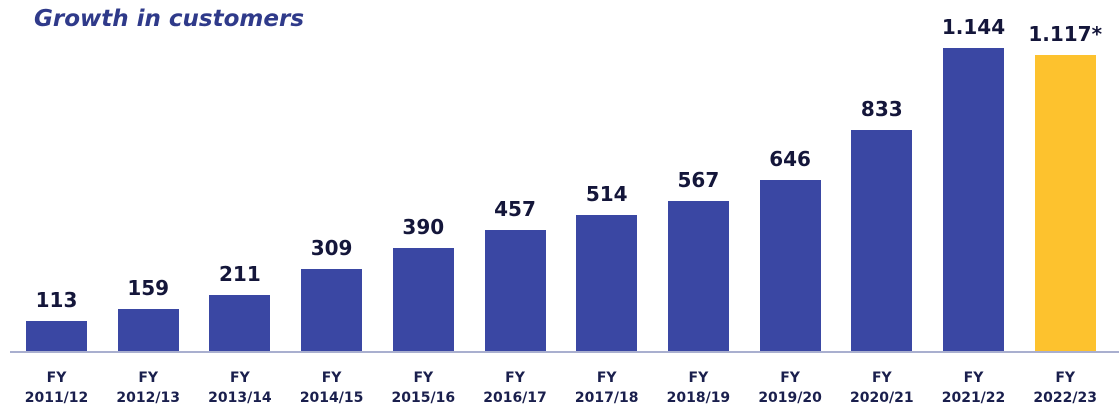 This screenshot has width=1119, height=414. What do you see at coordinates (881, 109) in the screenshot?
I see `data-label: 833` at bounding box center [881, 109].